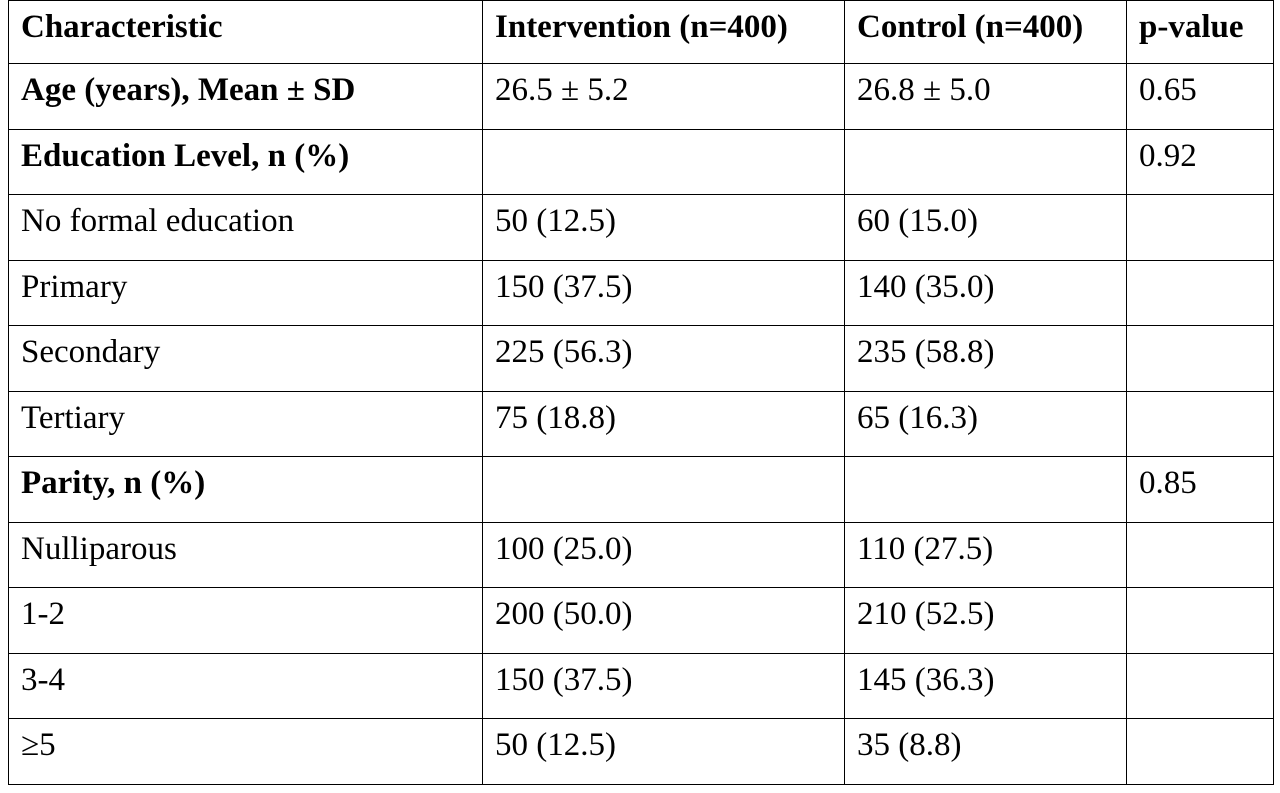 The height and width of the screenshot is (793, 1280). Describe the element at coordinates (970, 27) in the screenshot. I see `header-control-label: Control (n=400)` at that location.